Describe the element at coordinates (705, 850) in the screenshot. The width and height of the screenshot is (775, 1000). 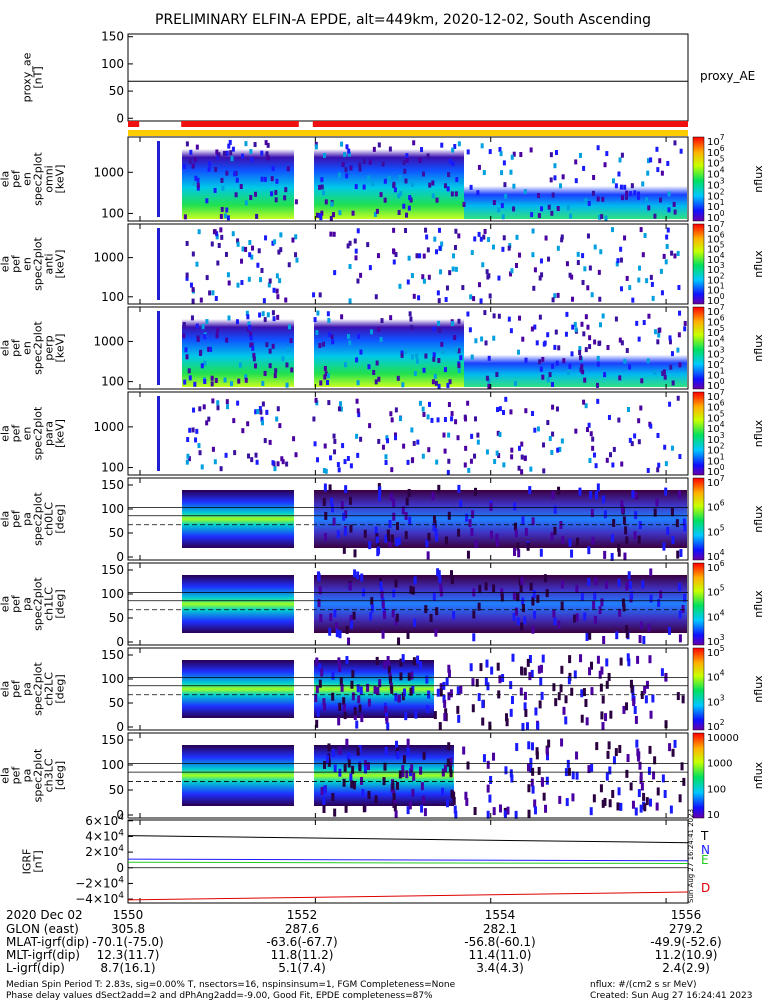
I see `igrf-legend-N: N` at that location.